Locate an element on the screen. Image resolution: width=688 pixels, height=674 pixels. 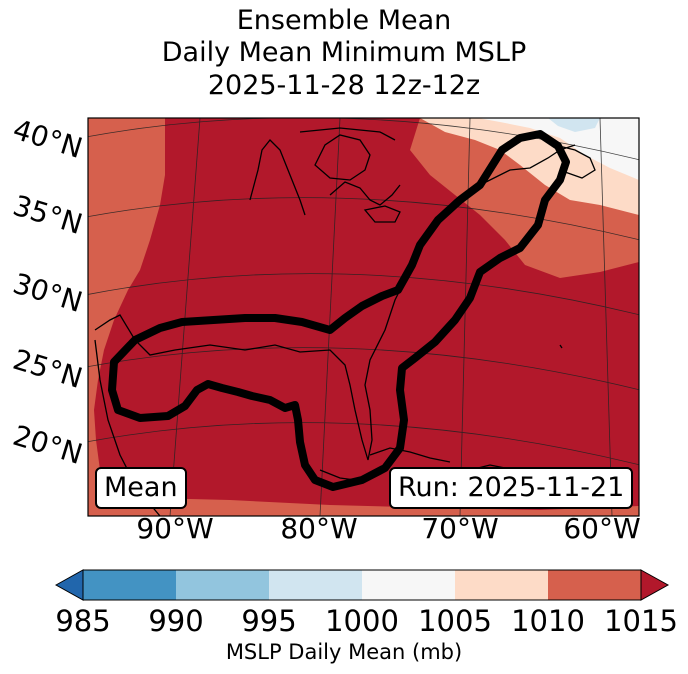
colorbar-extend-low is located at coordinates (69, 585).